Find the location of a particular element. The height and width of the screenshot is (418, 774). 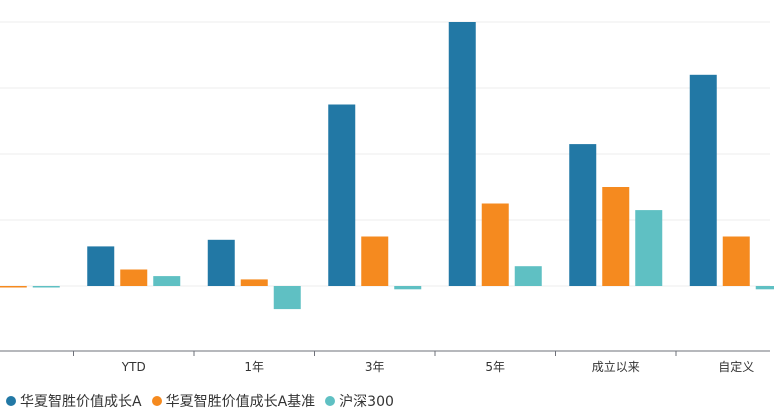

legend-marker-fund is located at coordinates (11, 401).